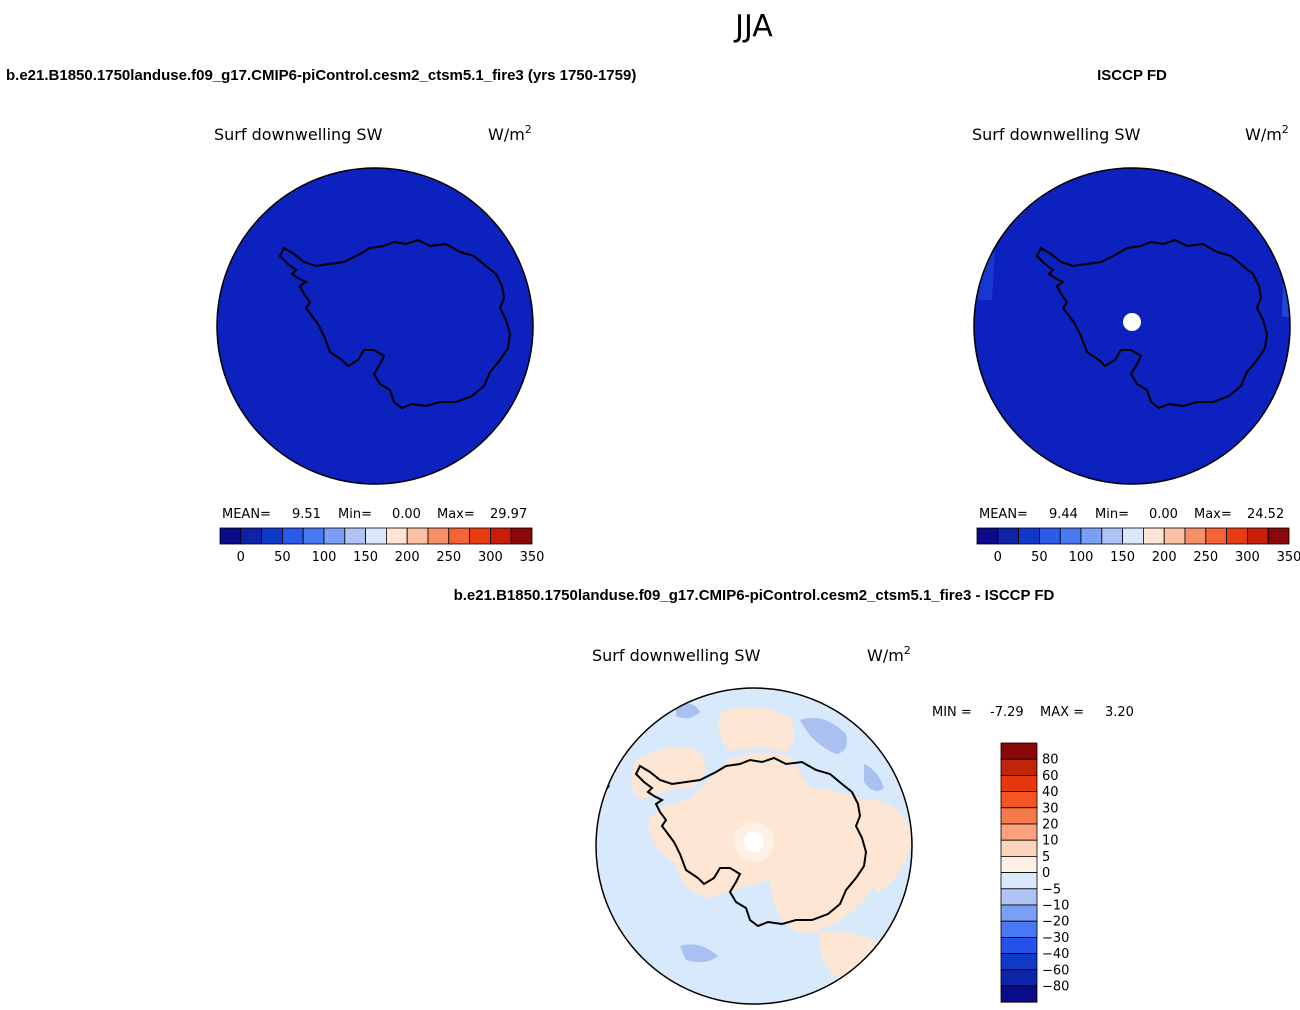 This screenshot has height=1010, width=1300. What do you see at coordinates (1063, 514) in the screenshot?
I see `mean-value: 9.44` at bounding box center [1063, 514].